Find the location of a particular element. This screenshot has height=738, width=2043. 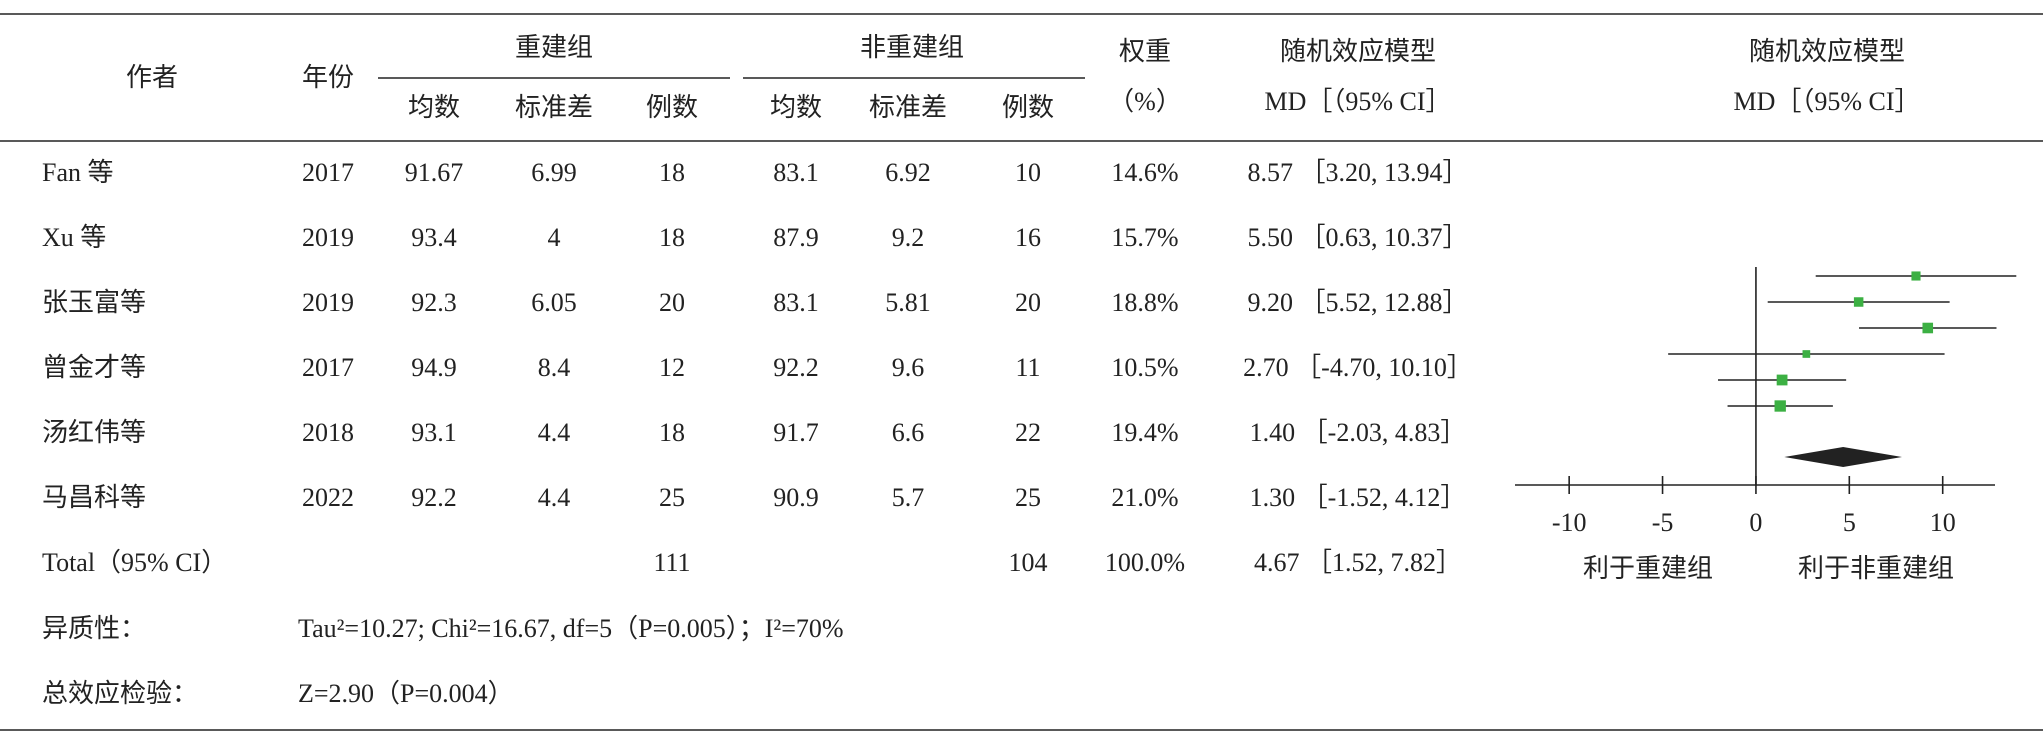

weight: 10.5% is located at coordinates (1144, 367).